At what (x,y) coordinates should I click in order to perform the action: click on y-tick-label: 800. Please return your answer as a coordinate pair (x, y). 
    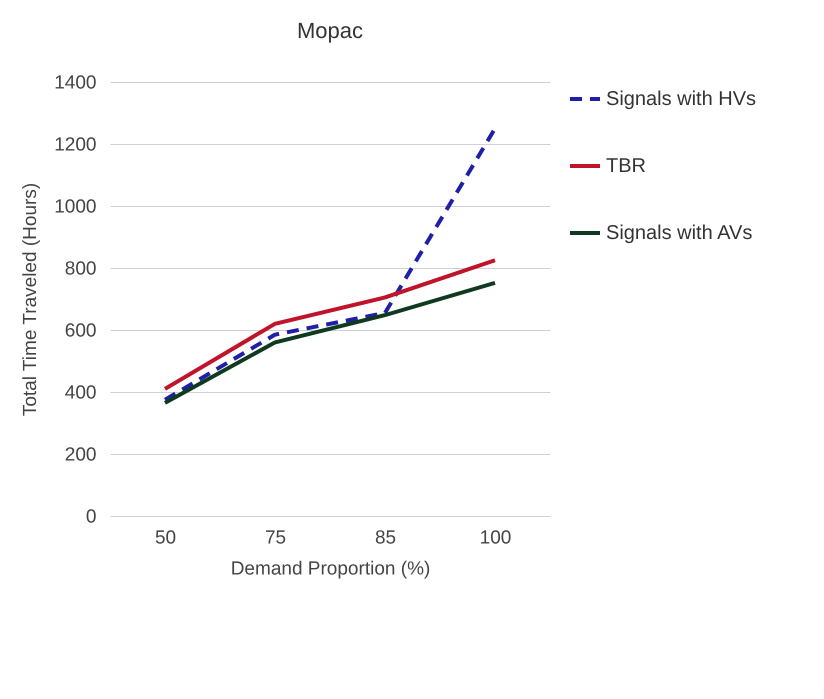
    Looking at the image, I should click on (80, 269).